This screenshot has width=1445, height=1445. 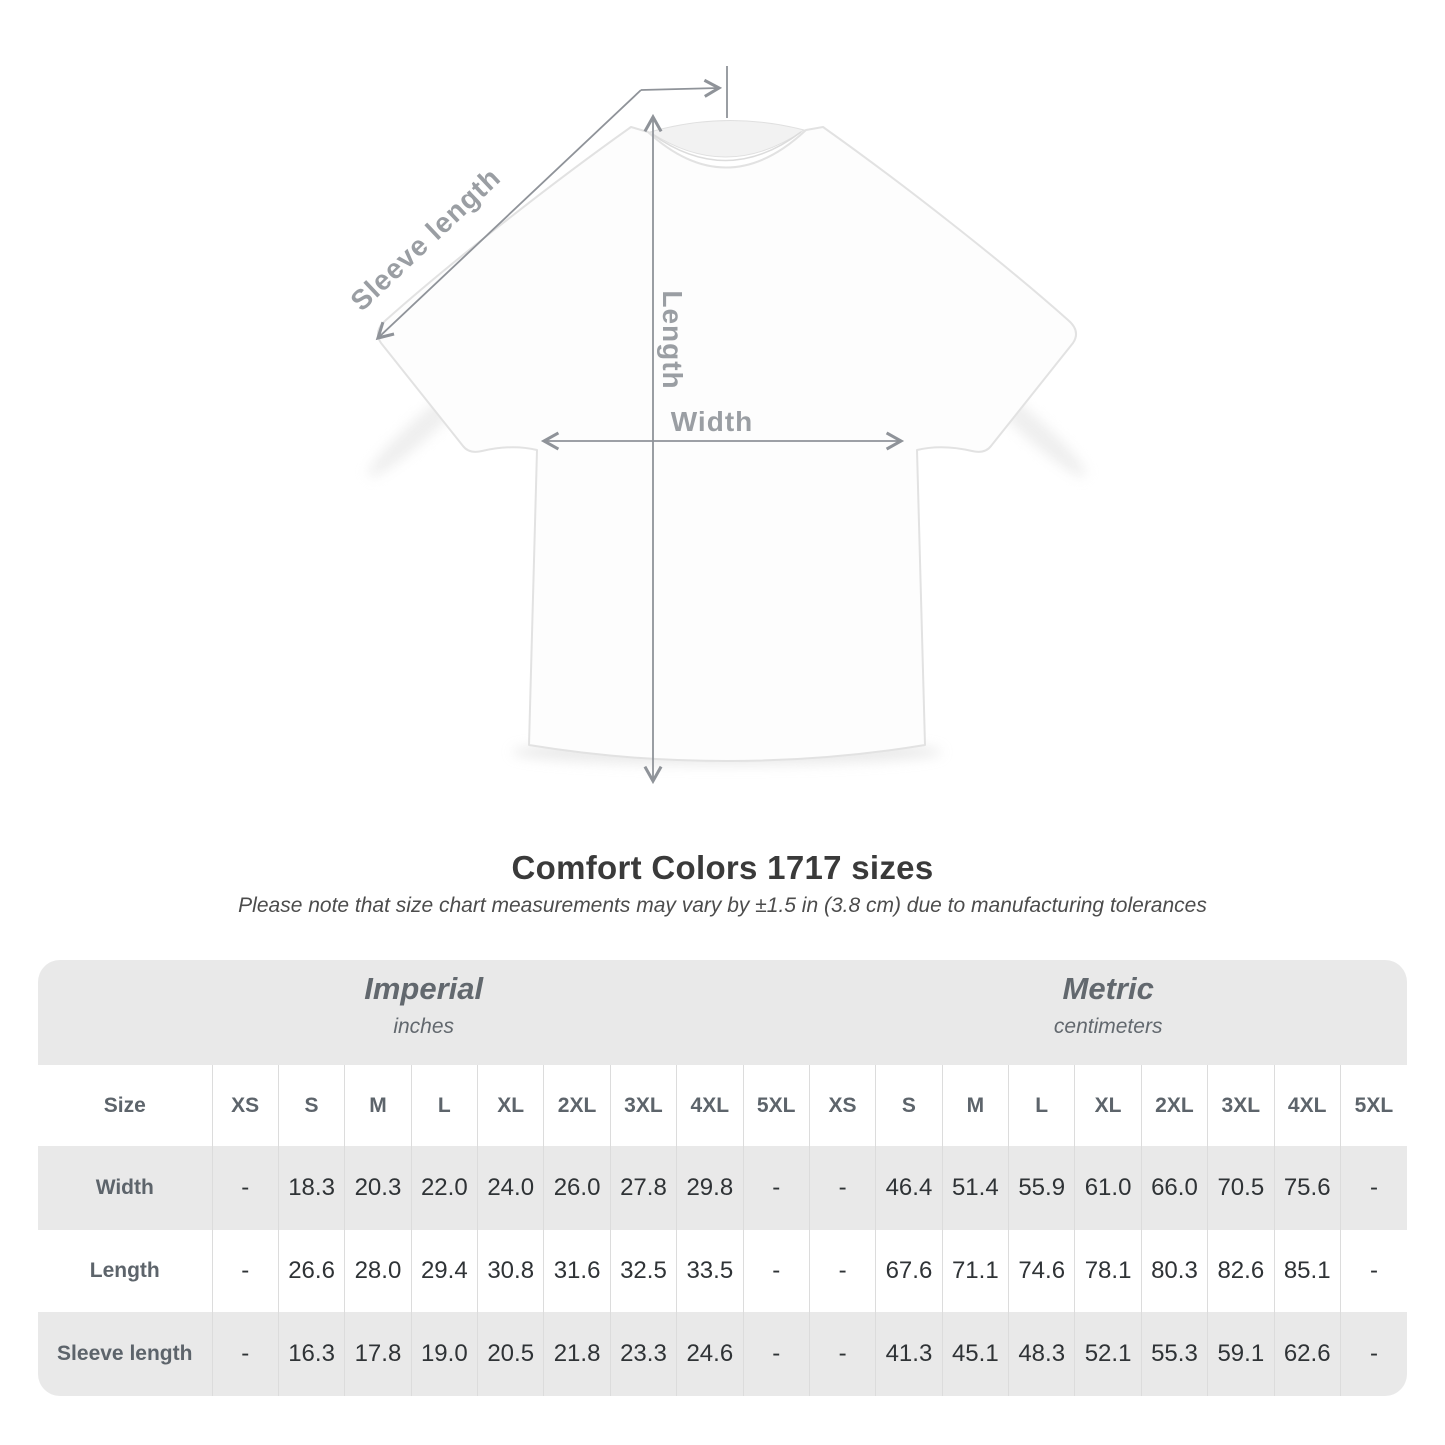 What do you see at coordinates (1041, 1188) in the screenshot?
I see `measurement-cell: 55.9` at bounding box center [1041, 1188].